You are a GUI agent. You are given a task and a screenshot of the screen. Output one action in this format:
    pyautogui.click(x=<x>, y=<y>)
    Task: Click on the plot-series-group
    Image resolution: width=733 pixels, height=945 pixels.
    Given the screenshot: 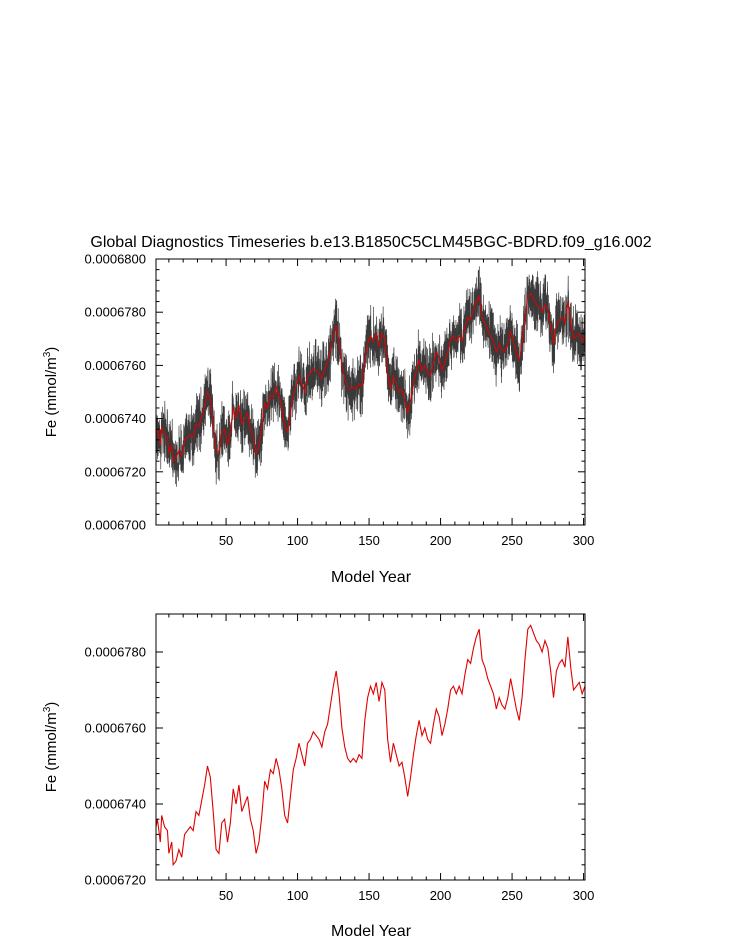 What is the action you would take?
    pyautogui.click(x=370, y=376)
    